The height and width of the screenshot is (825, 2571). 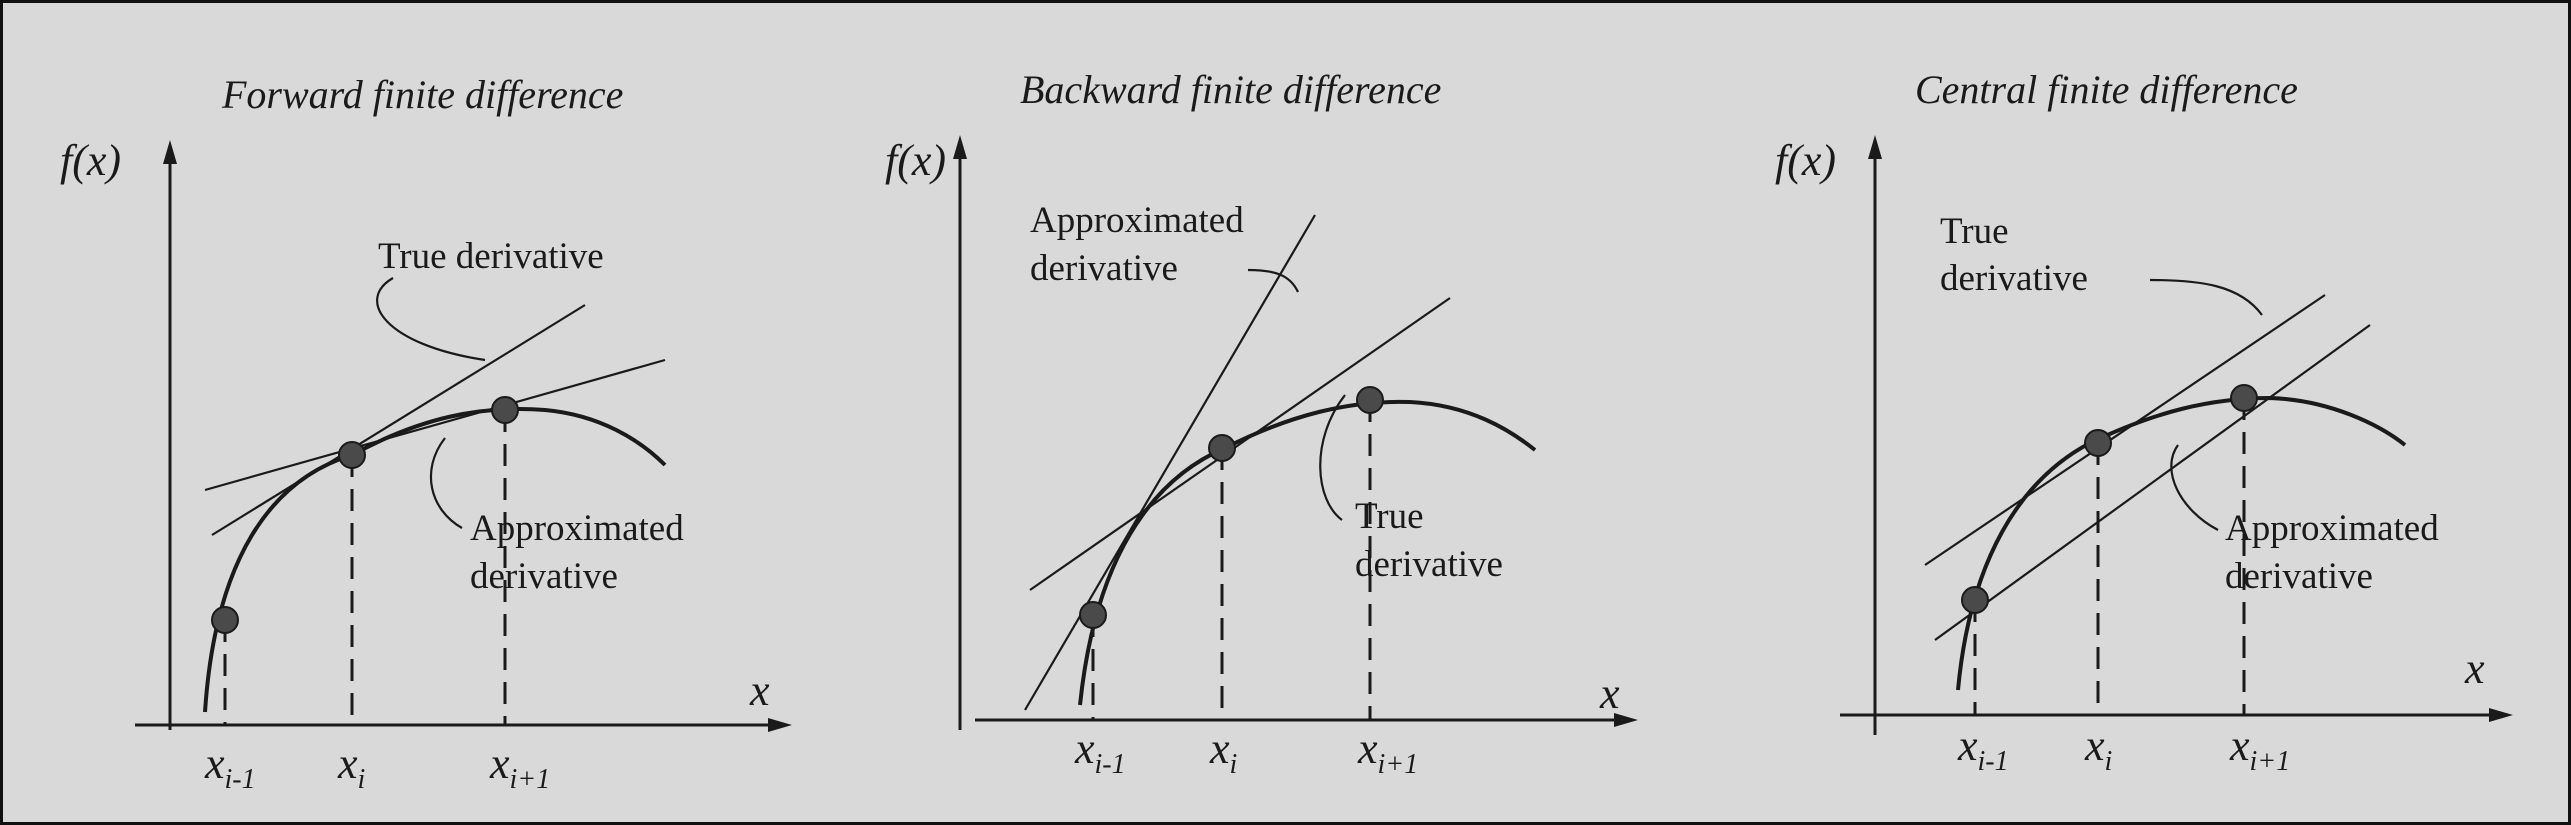 What do you see at coordinates (491, 256) in the screenshot?
I see `label-true-derivative: True derivative` at bounding box center [491, 256].